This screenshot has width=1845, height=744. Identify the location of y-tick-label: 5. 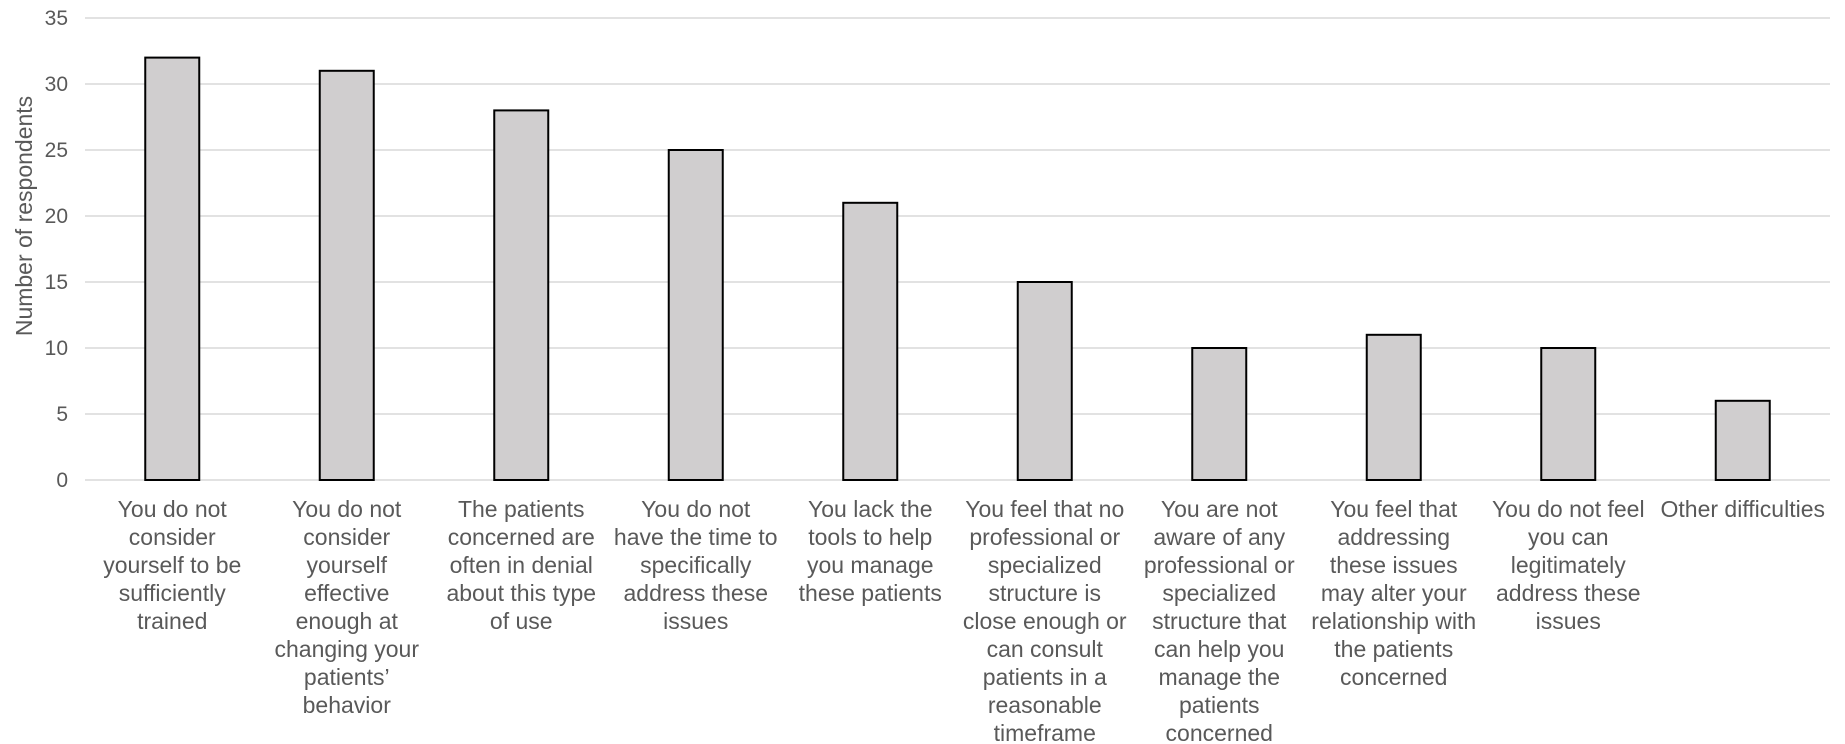
(62, 414).